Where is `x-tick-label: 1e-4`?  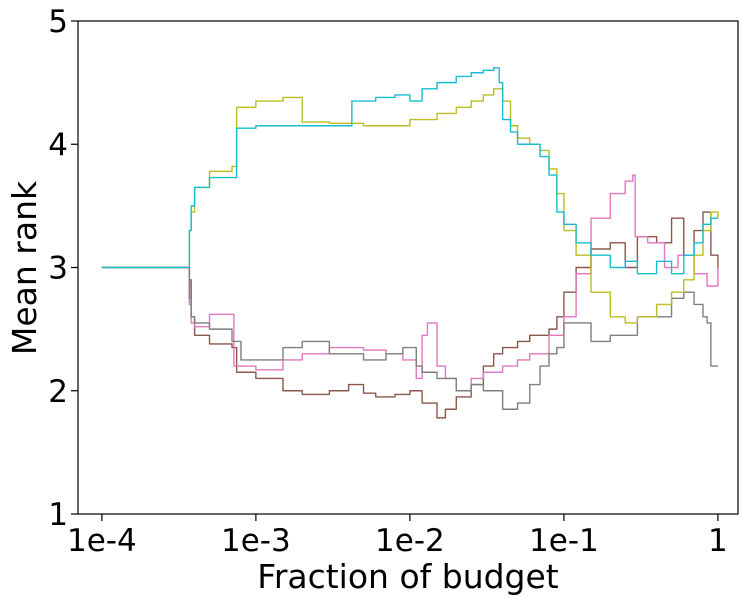 x-tick-label: 1e-4 is located at coordinates (102, 541).